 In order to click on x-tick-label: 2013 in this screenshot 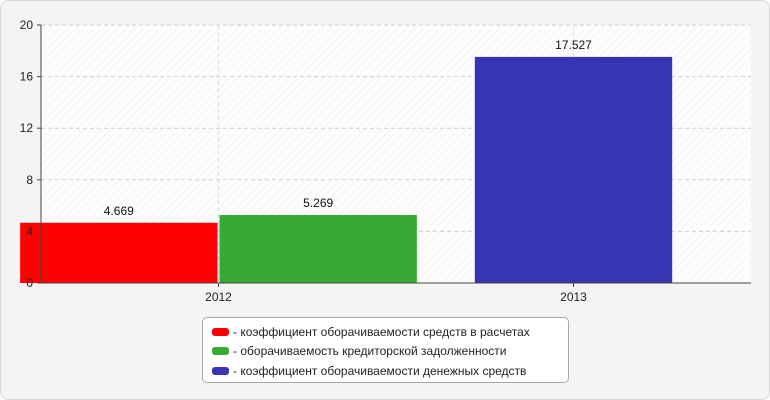, I will do `click(573, 297)`.